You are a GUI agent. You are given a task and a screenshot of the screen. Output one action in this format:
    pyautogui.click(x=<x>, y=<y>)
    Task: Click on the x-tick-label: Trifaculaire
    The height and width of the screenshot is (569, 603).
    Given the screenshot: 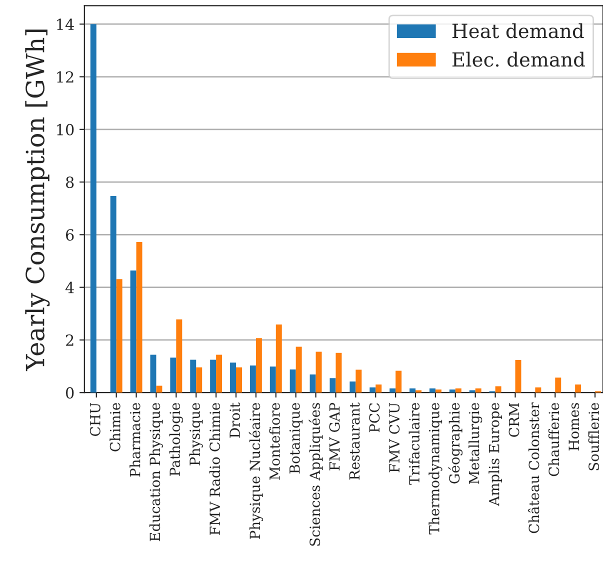 What is the action you would take?
    pyautogui.click(x=414, y=444)
    